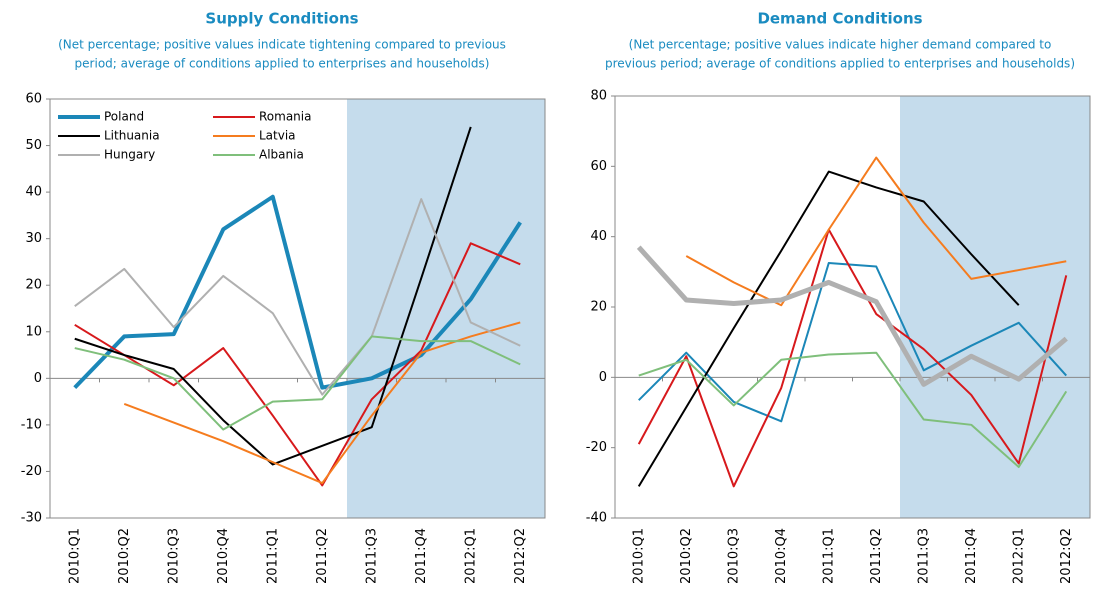  What do you see at coordinates (285, 117) in the screenshot?
I see `legend-label: Romania` at bounding box center [285, 117].